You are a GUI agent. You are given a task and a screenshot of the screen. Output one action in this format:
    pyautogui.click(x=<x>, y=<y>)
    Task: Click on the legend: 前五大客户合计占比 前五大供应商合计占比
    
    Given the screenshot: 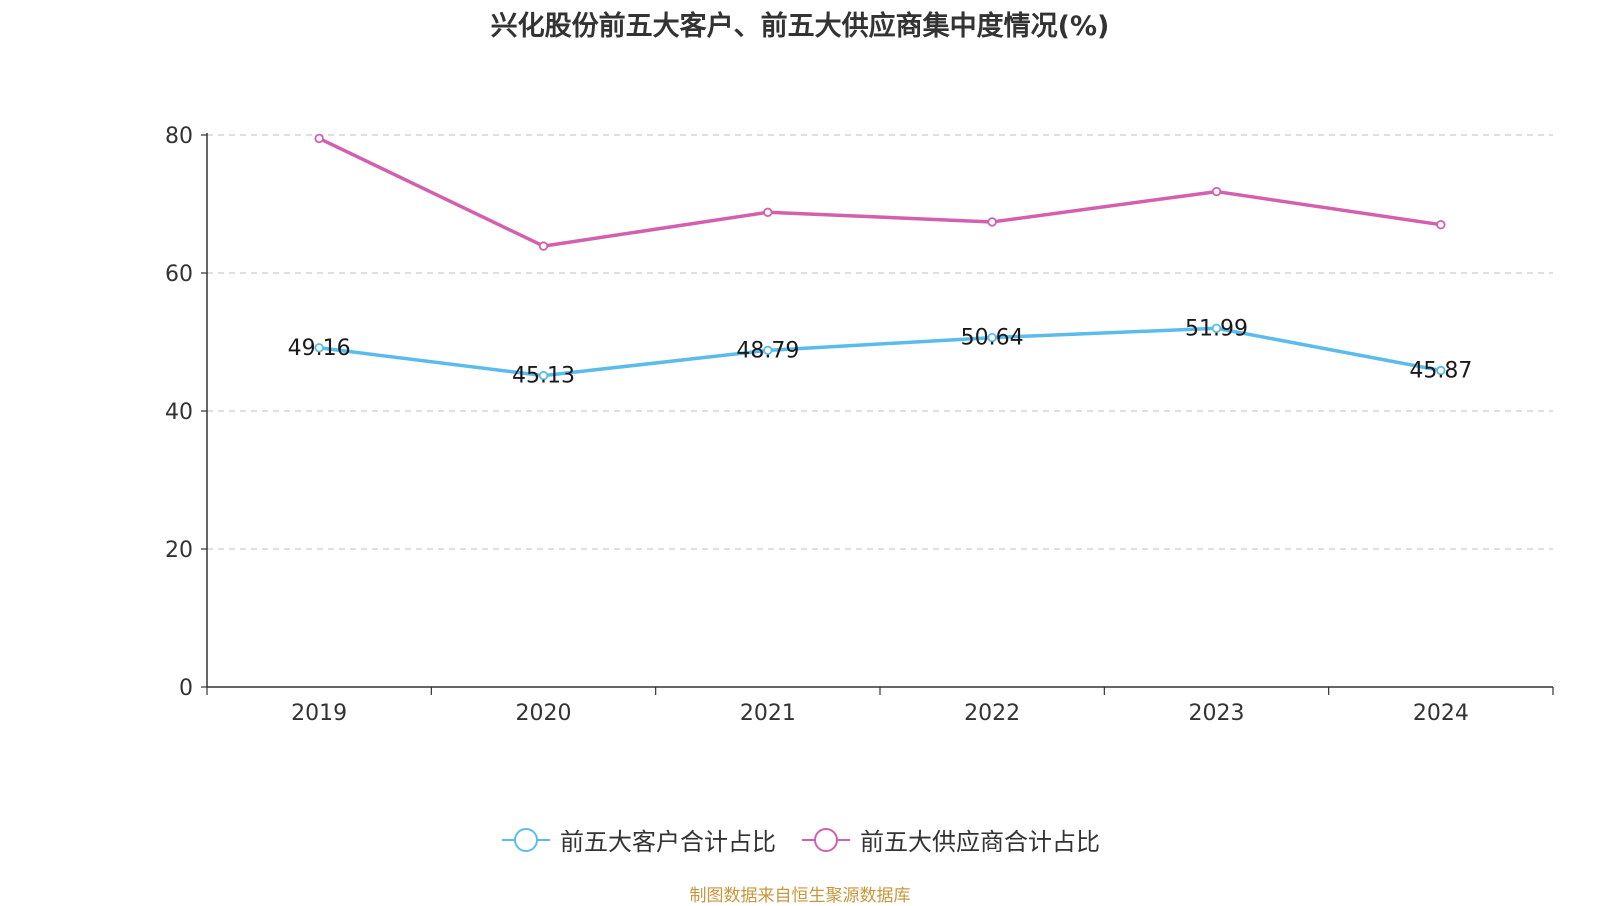 What is the action you would take?
    pyautogui.click(x=800, y=839)
    